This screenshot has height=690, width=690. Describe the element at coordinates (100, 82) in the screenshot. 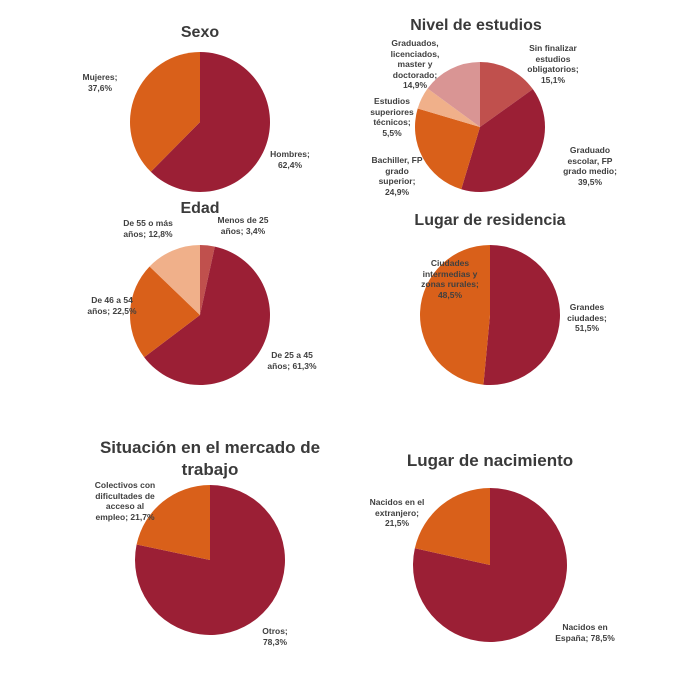

I see `data-label-mujeres: Mujeres; 37,6%` at that location.